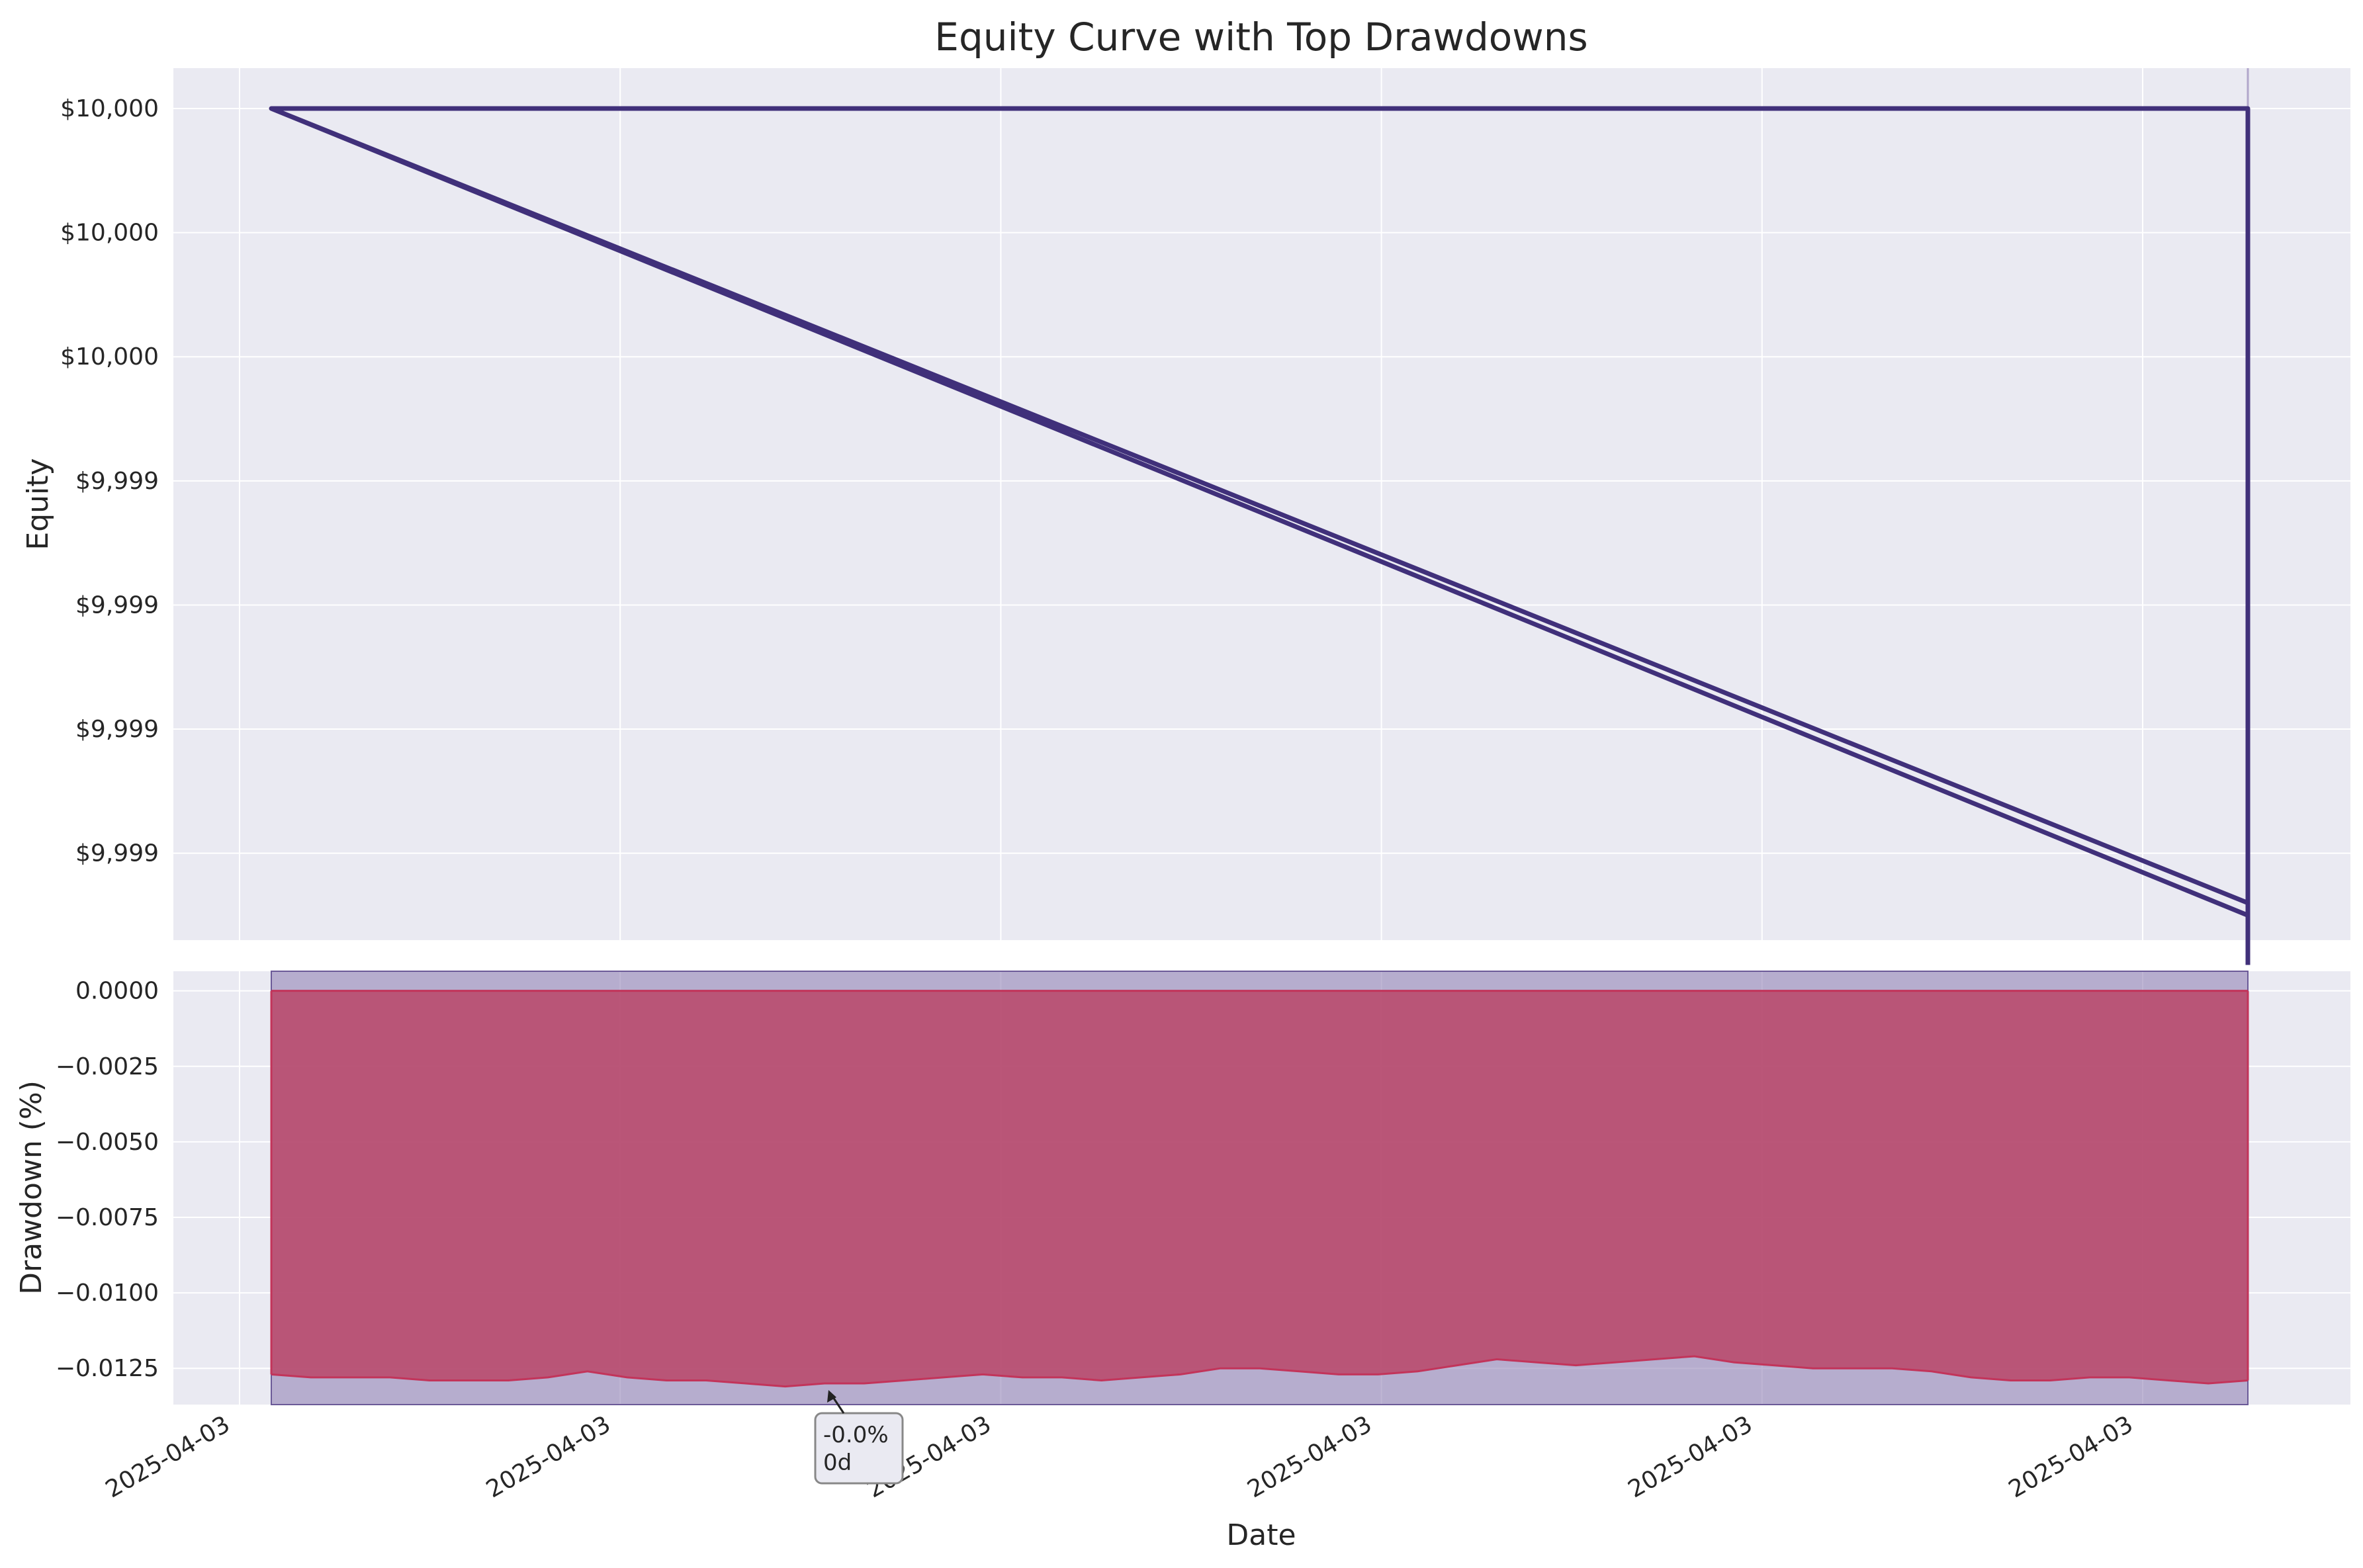  I want to click on drawdown-y-axis-label: Drawdown (%), so click(31, 1187).